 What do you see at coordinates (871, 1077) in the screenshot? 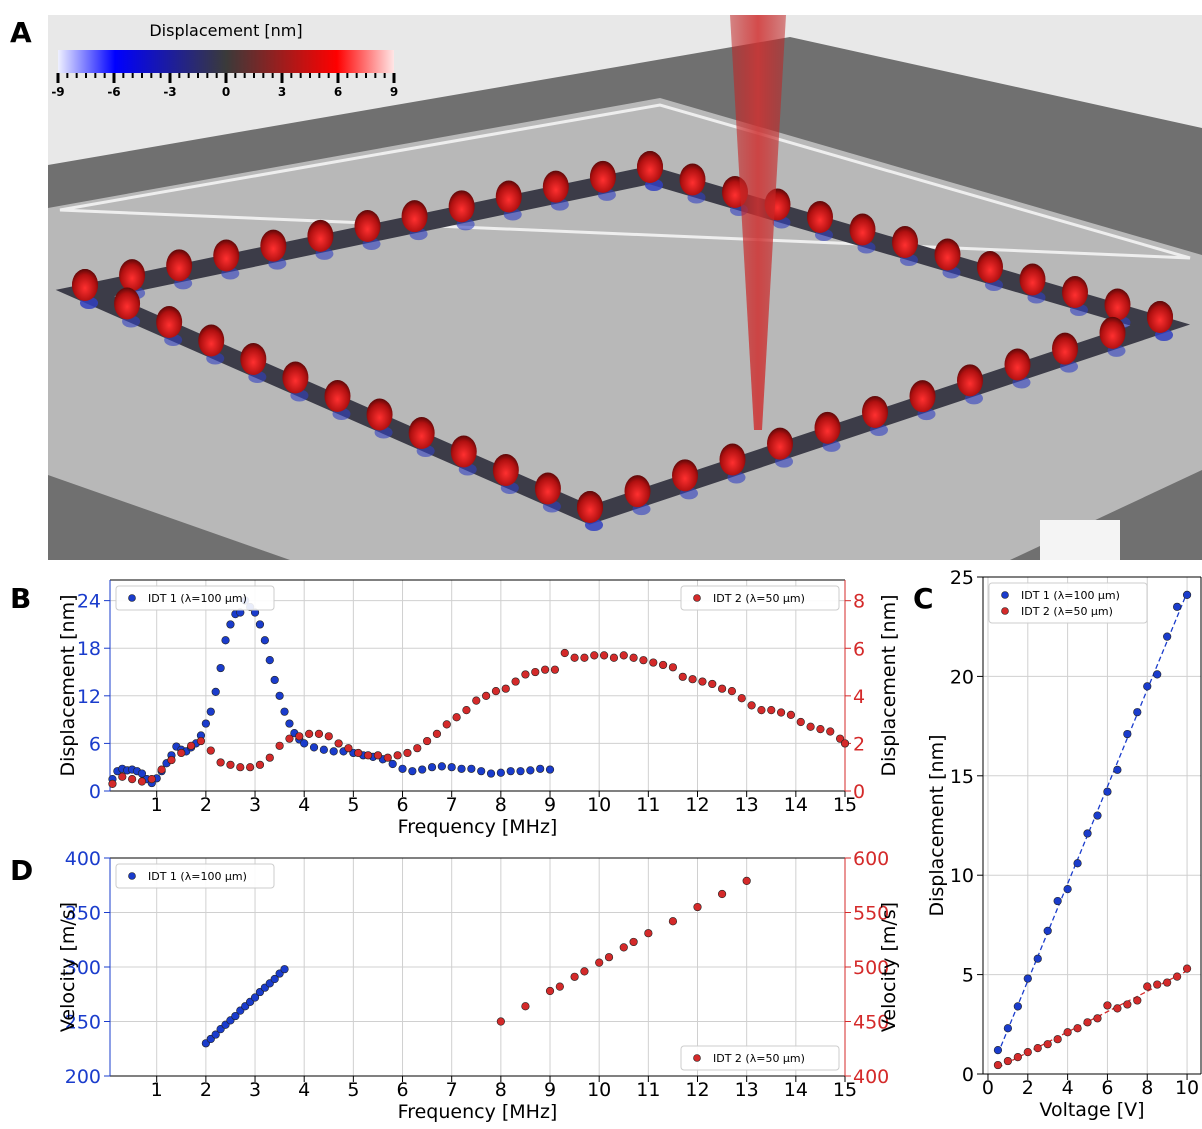
I see `y2-tick-label: 400` at bounding box center [871, 1077].